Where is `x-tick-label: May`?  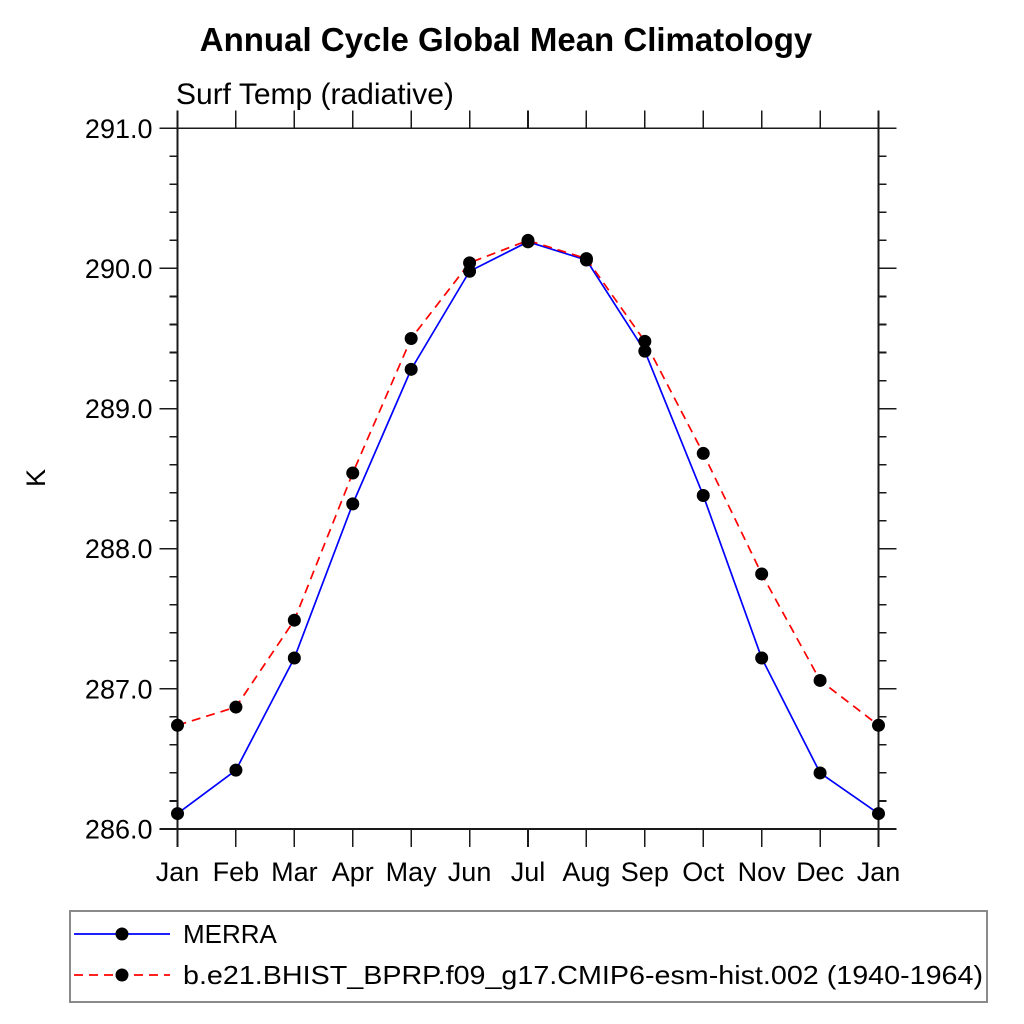
x-tick-label: May is located at coordinates (412, 872).